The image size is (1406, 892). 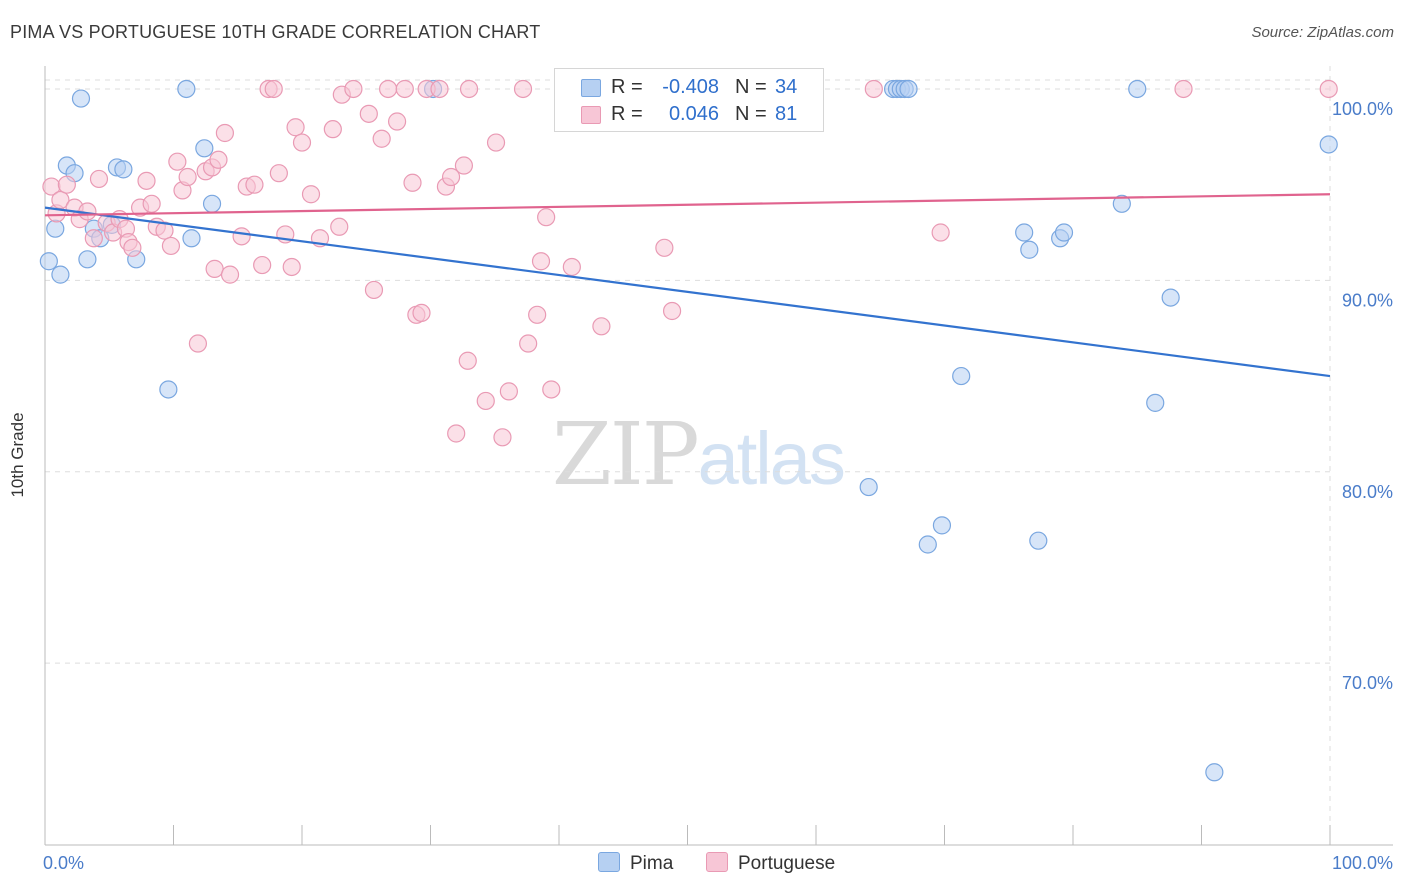 I want to click on pima-n-value: 34, so click(x=786, y=87).